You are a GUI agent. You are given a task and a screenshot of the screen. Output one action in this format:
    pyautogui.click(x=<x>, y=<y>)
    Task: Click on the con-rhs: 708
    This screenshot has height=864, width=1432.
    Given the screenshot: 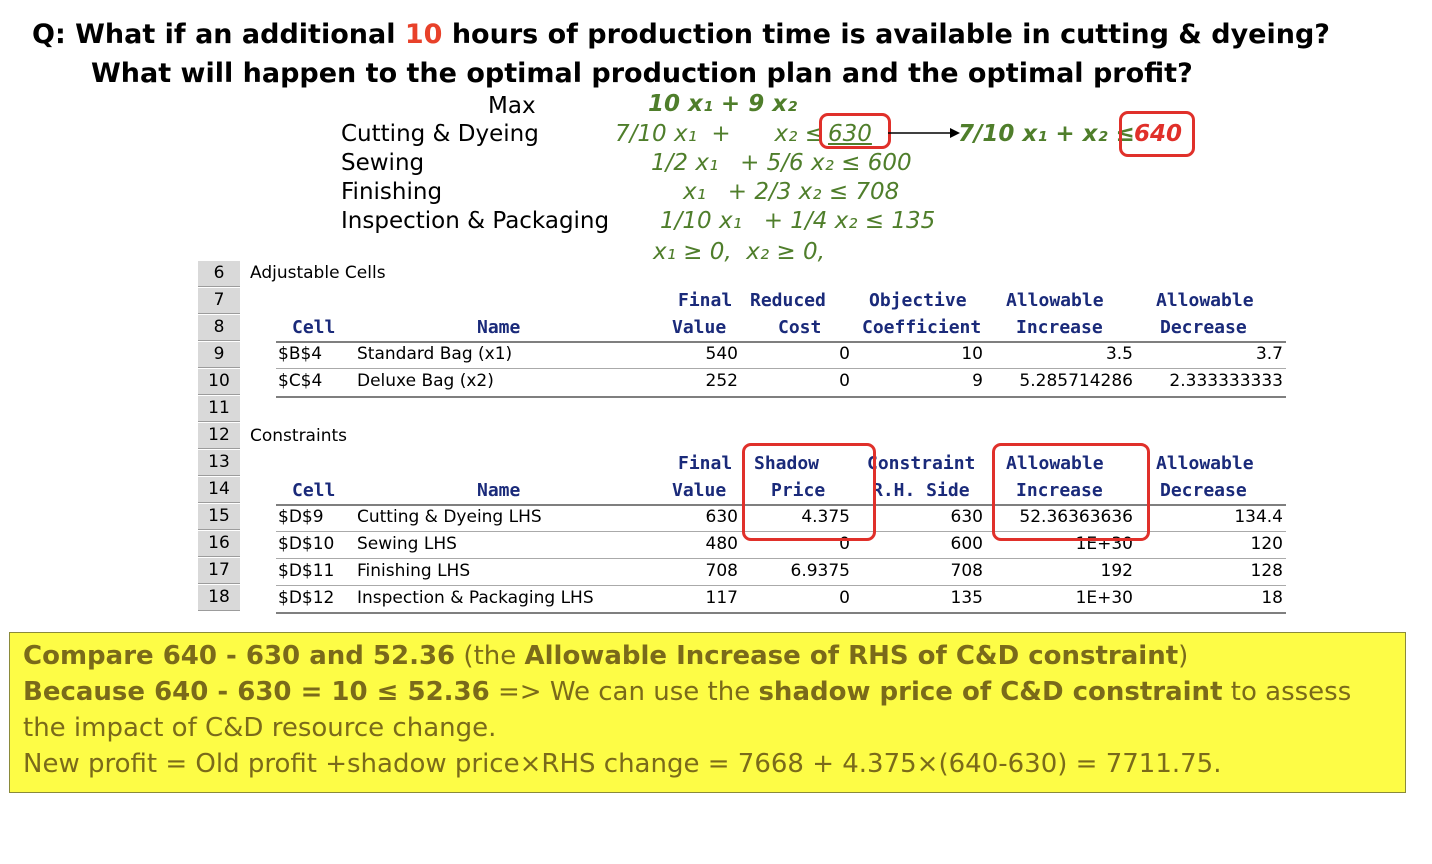 What is the action you would take?
    pyautogui.click(x=966, y=571)
    